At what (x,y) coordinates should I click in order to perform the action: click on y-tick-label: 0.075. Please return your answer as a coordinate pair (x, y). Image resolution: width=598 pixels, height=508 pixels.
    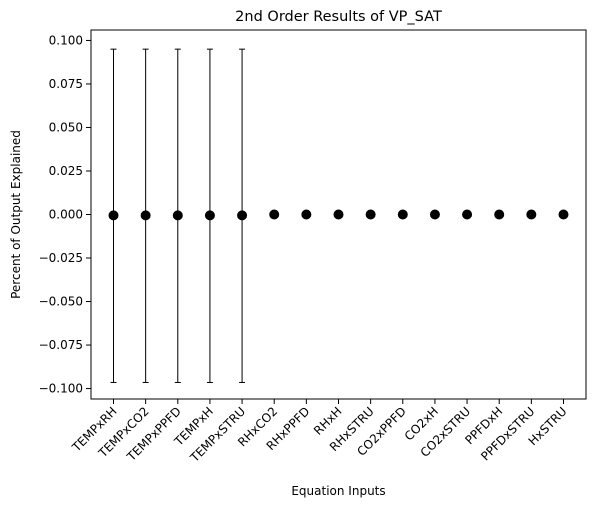
    Looking at the image, I should click on (66, 84).